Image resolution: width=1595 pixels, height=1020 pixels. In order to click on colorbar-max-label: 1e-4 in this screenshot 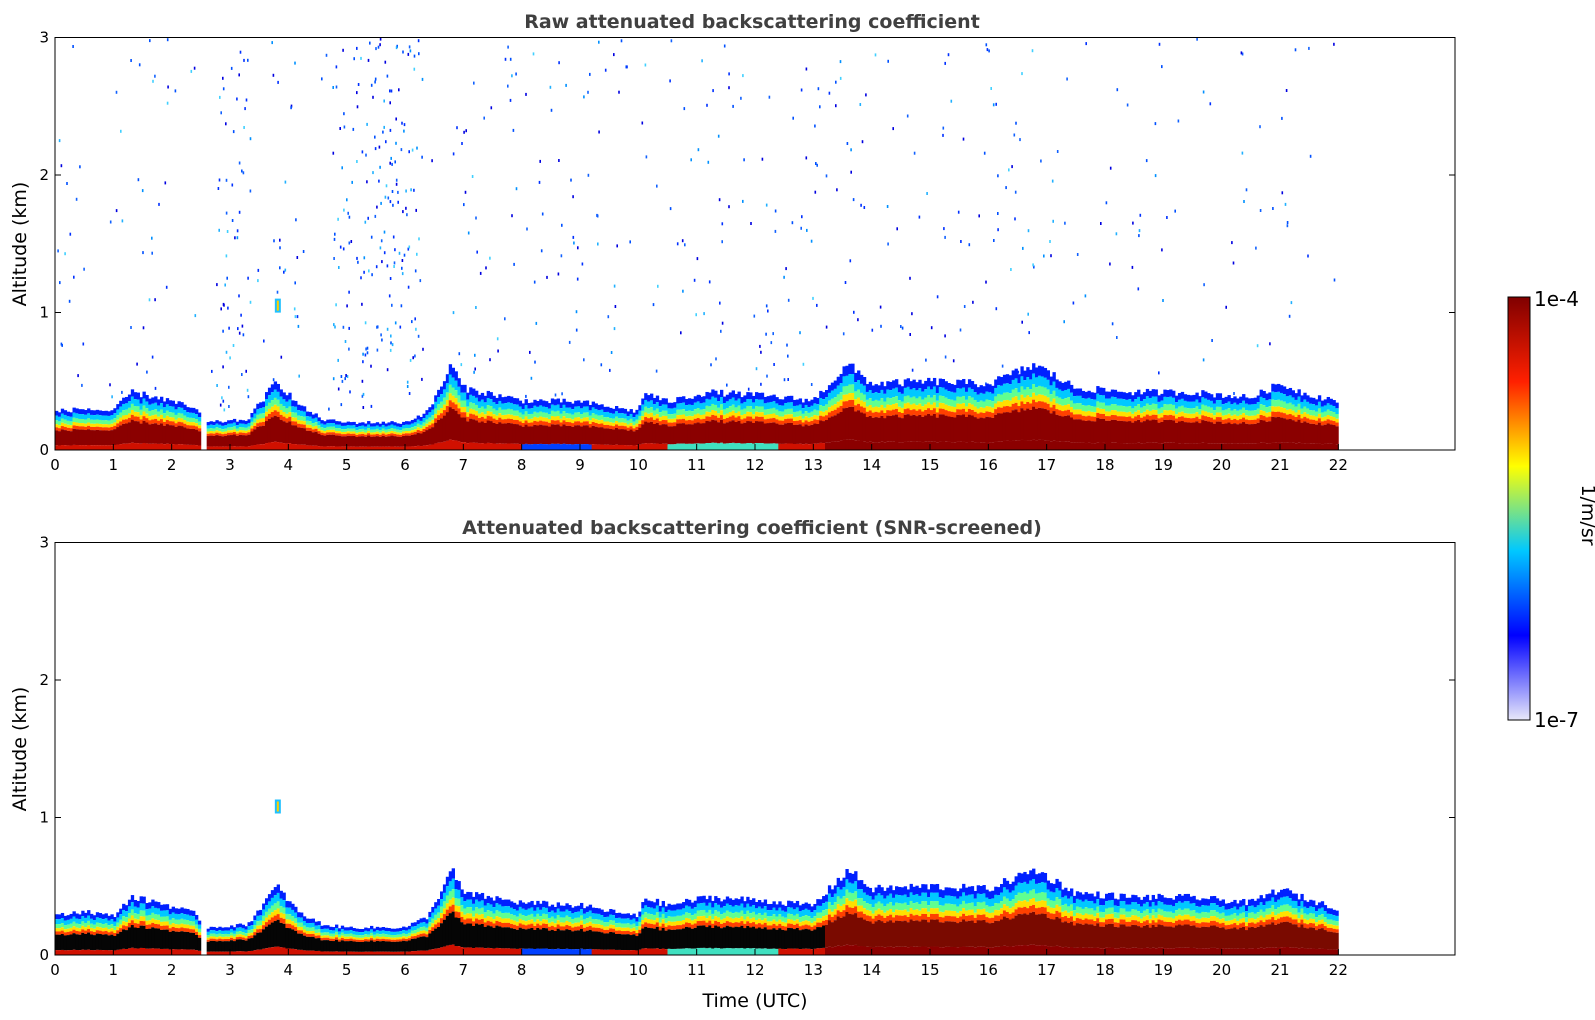, I will do `click(1556, 299)`.